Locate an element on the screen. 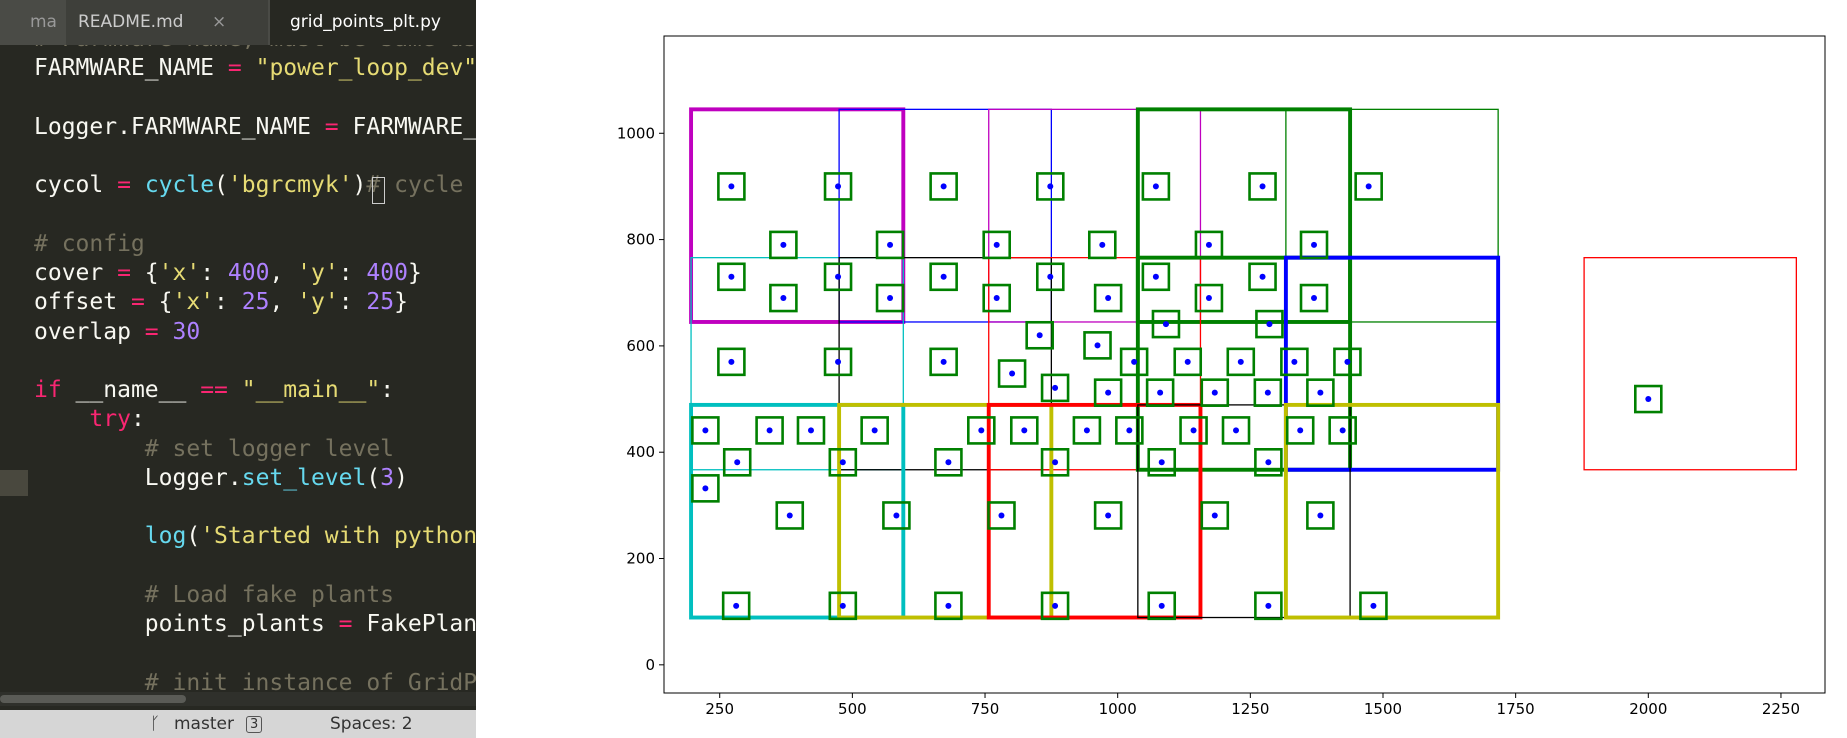 The height and width of the screenshot is (738, 1847). code-token: # init instance of GridP is located at coordinates (255, 682).